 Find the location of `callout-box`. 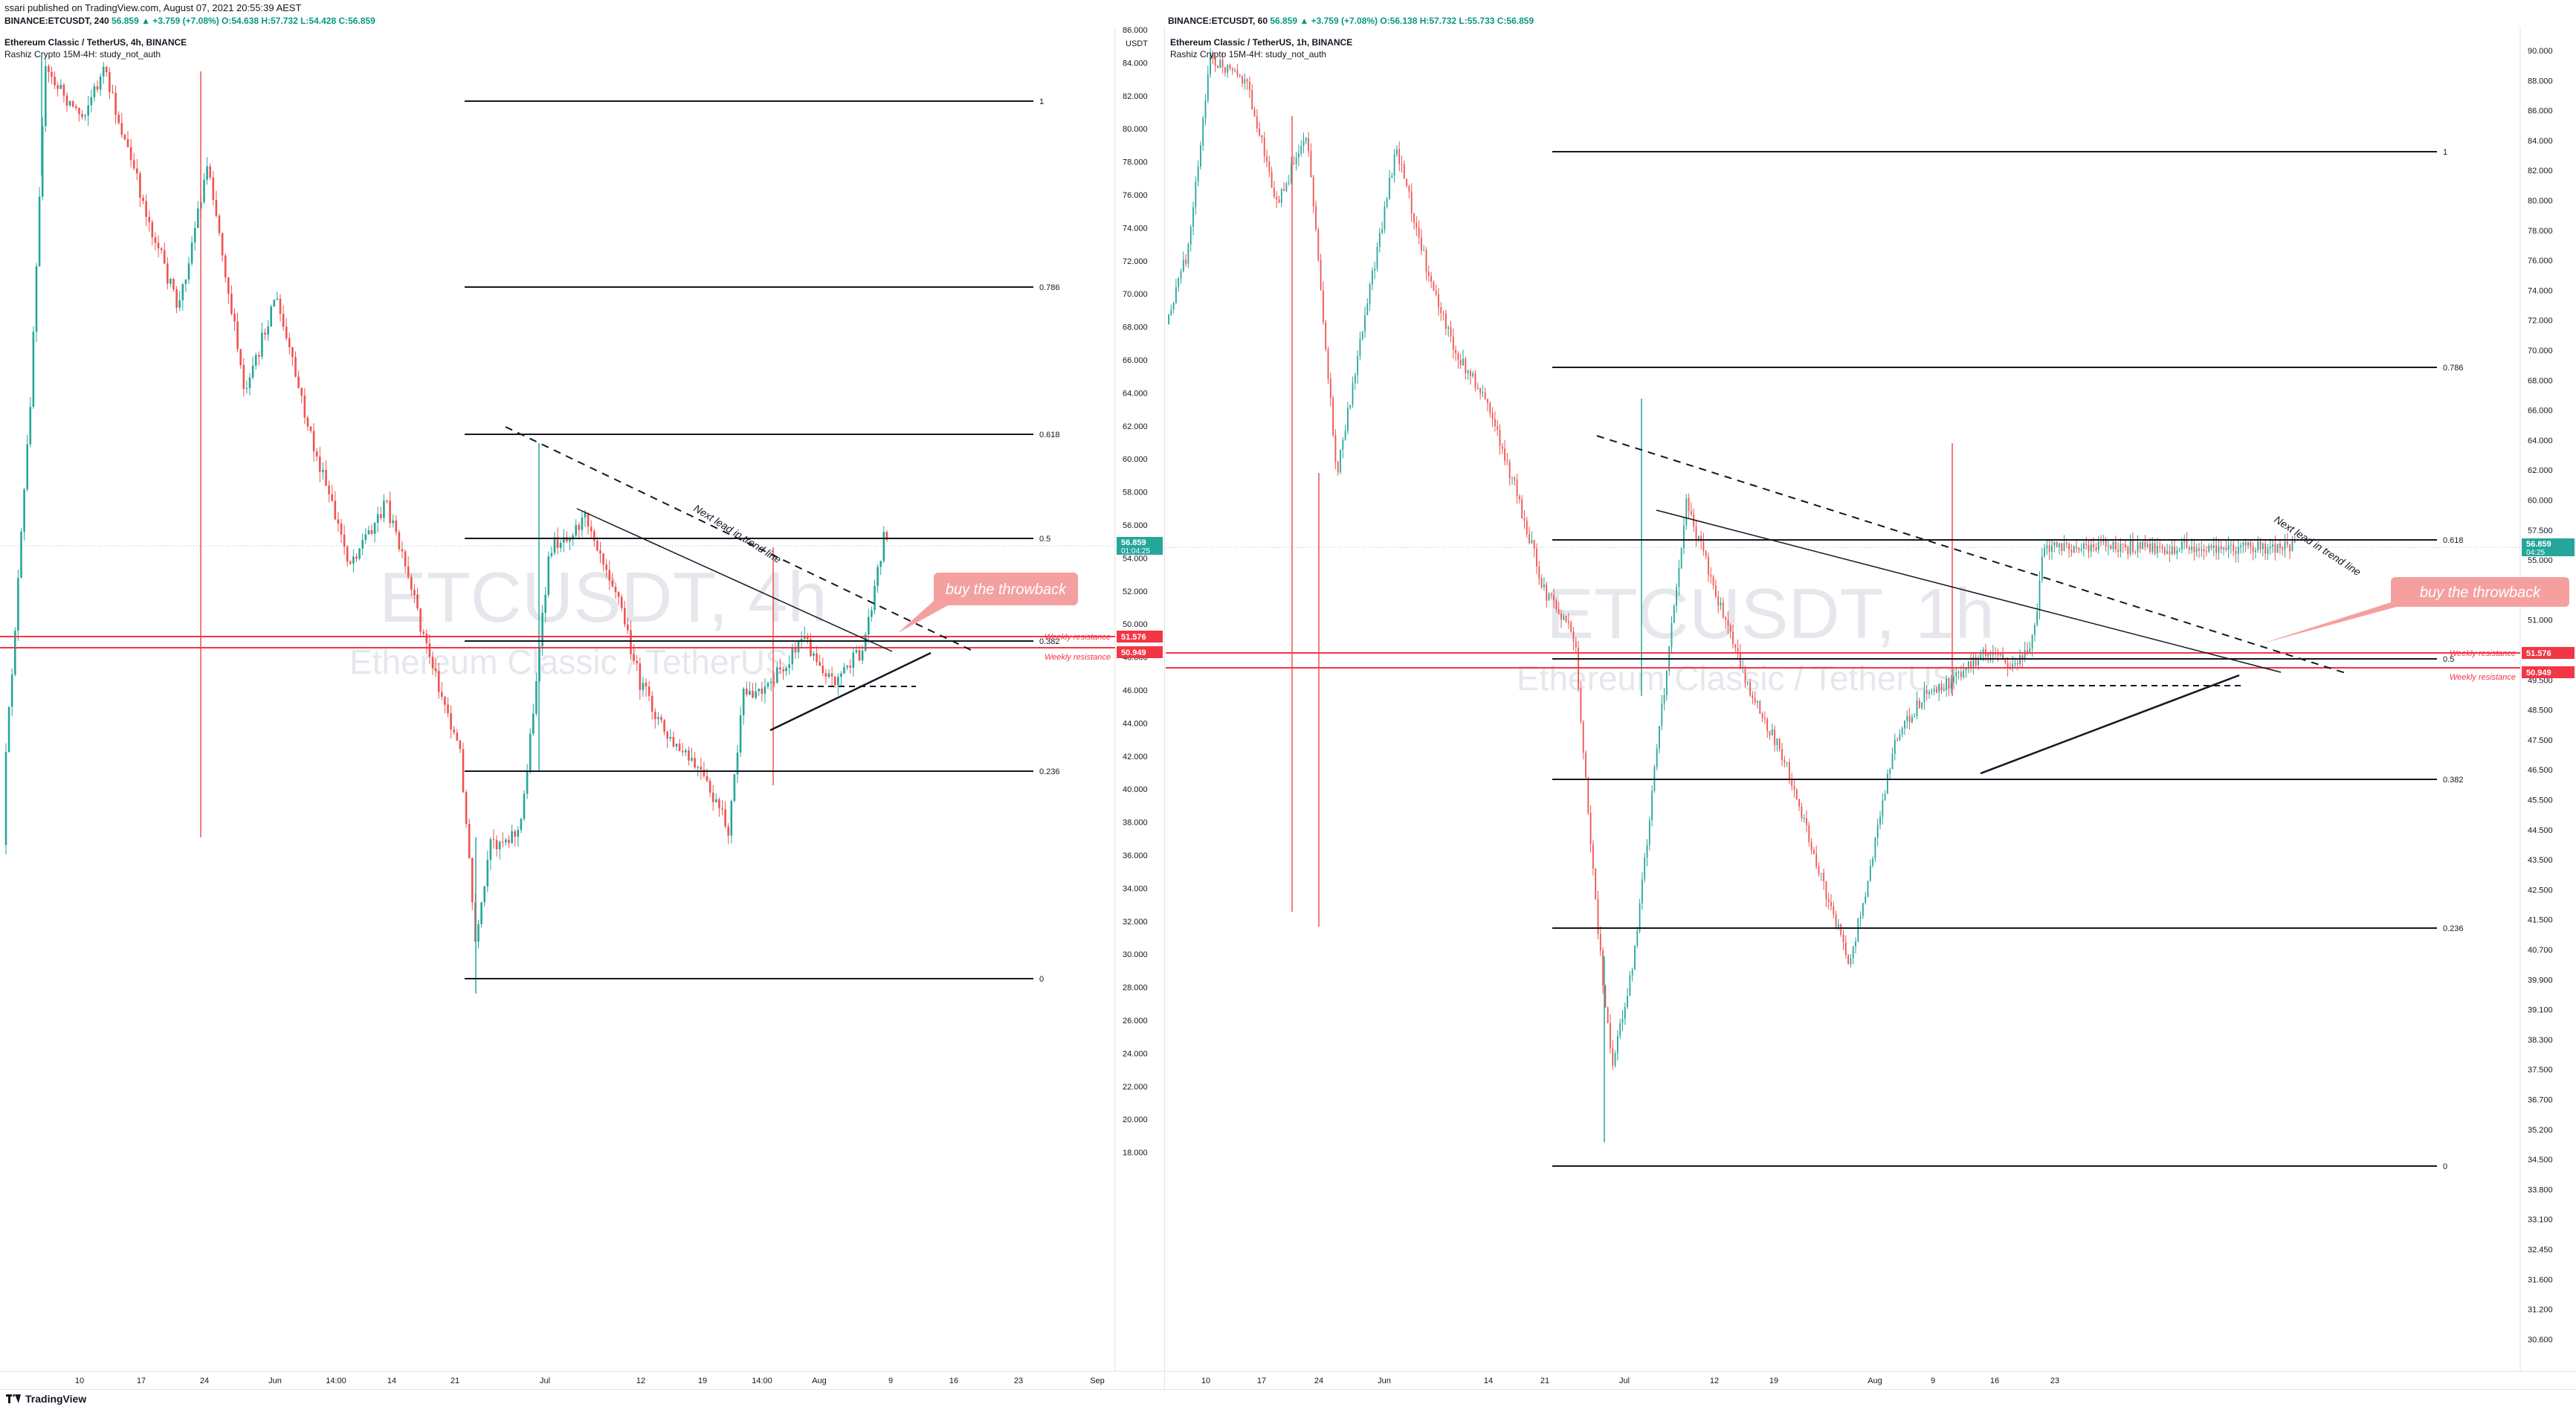

callout-box is located at coordinates (1006, 589).